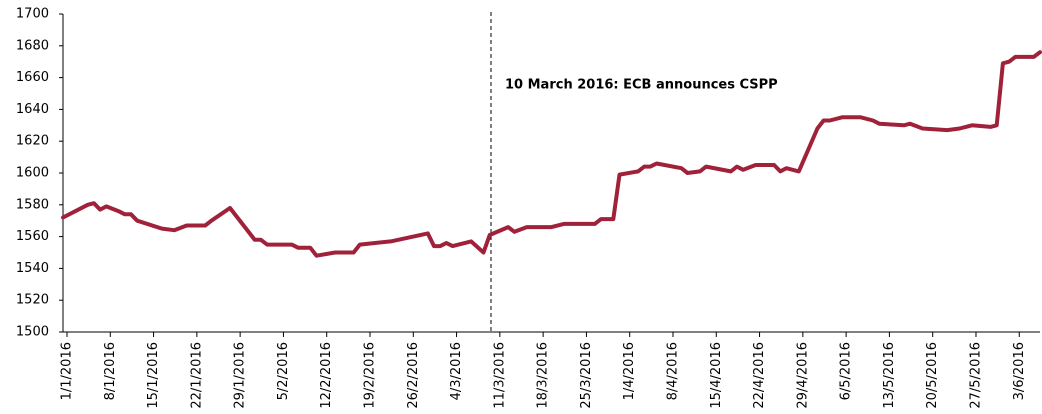 The height and width of the screenshot is (414, 1042). Describe the element at coordinates (932, 375) in the screenshot. I see `x-tick-label: 20/5/2016` at that location.